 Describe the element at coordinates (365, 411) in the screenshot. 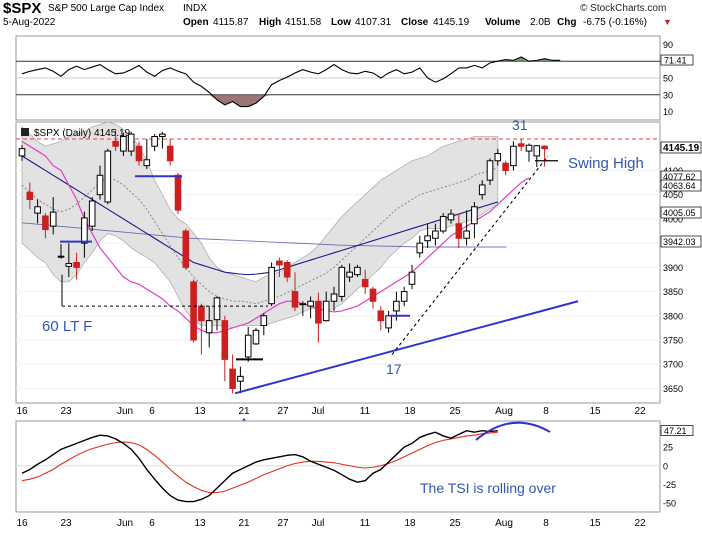

I see `price-x-tick-label: 11` at that location.